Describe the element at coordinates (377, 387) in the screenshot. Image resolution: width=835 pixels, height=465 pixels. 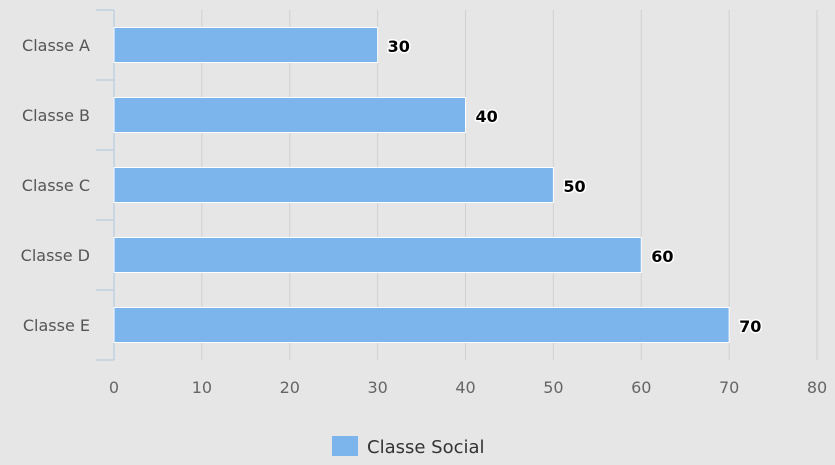
I see `x-tick-label: 30` at that location.